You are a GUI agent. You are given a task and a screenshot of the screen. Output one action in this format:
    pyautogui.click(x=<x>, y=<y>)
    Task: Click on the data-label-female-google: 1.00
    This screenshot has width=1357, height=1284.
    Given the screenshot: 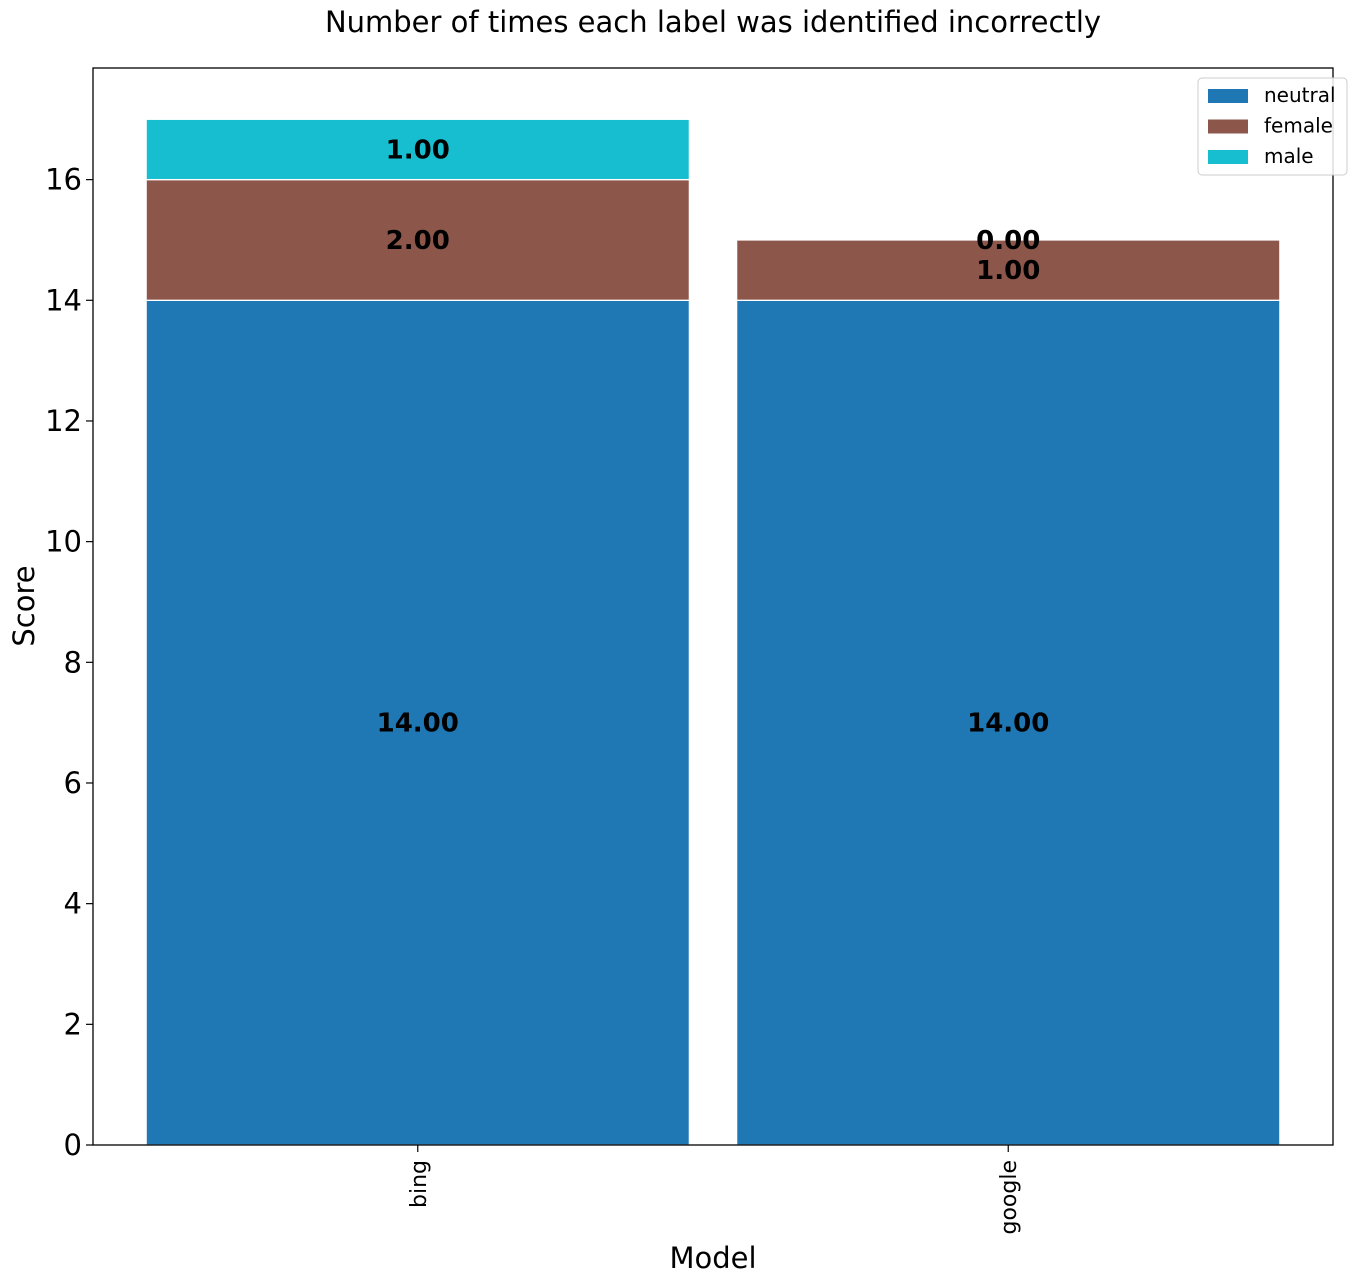 What is the action you would take?
    pyautogui.click(x=1008, y=271)
    